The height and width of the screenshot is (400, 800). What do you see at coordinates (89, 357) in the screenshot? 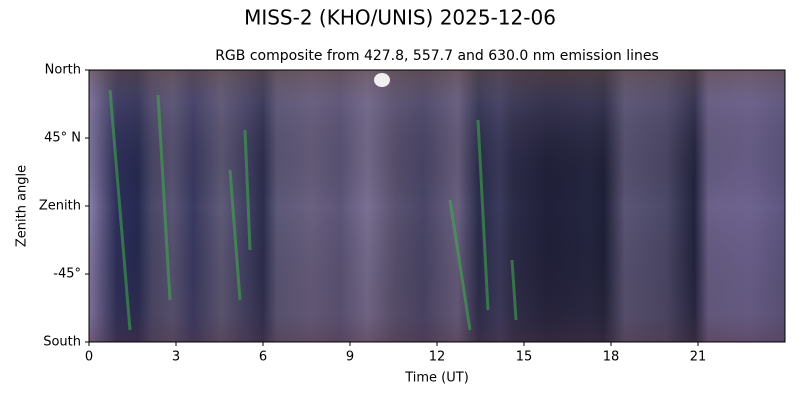
I see `x-tick-label: 0` at bounding box center [89, 357].